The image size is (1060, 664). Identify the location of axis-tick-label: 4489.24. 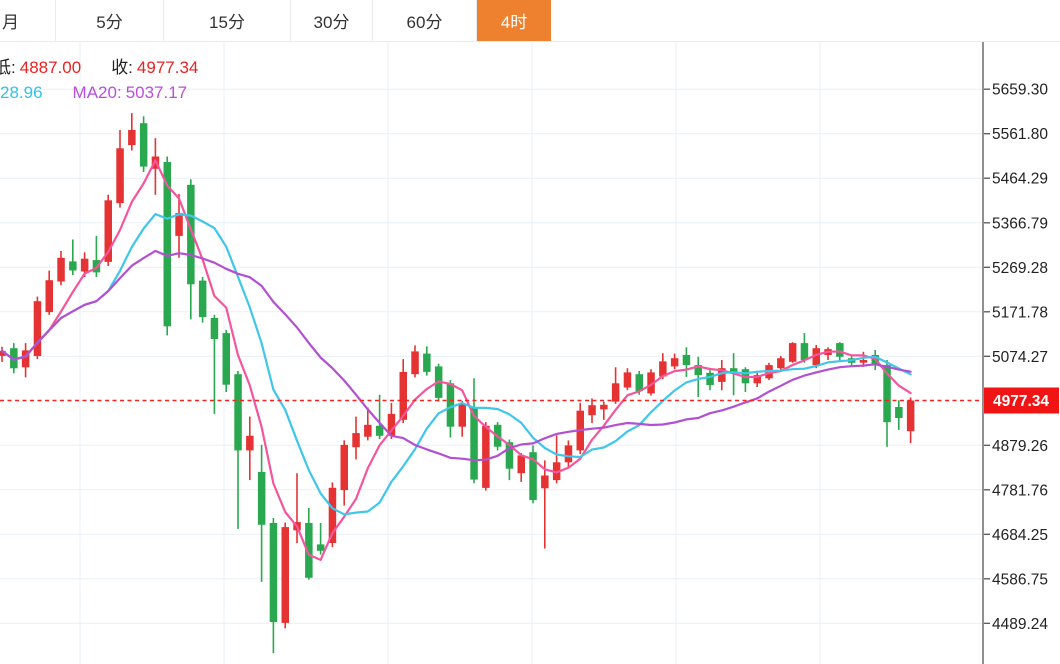
(1020, 624).